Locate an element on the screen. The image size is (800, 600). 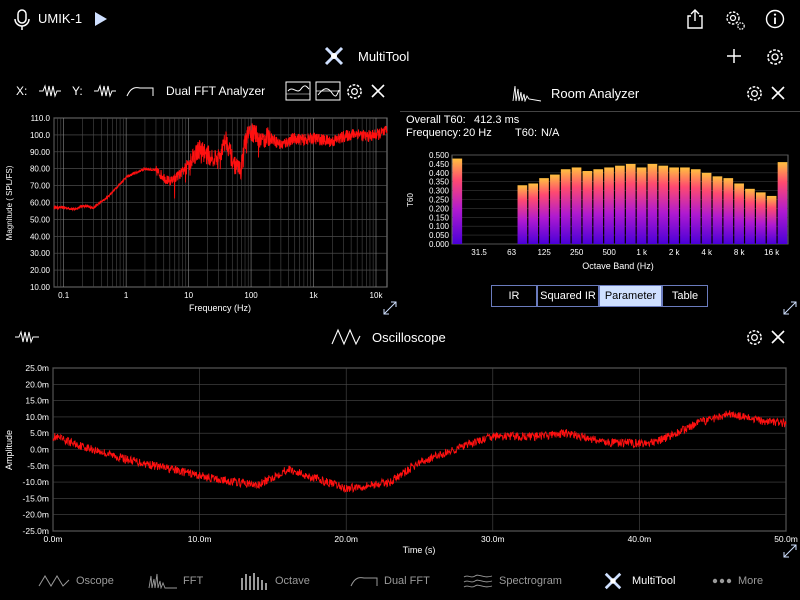
scope-settings-gear-icon is located at coordinates (754, 337).